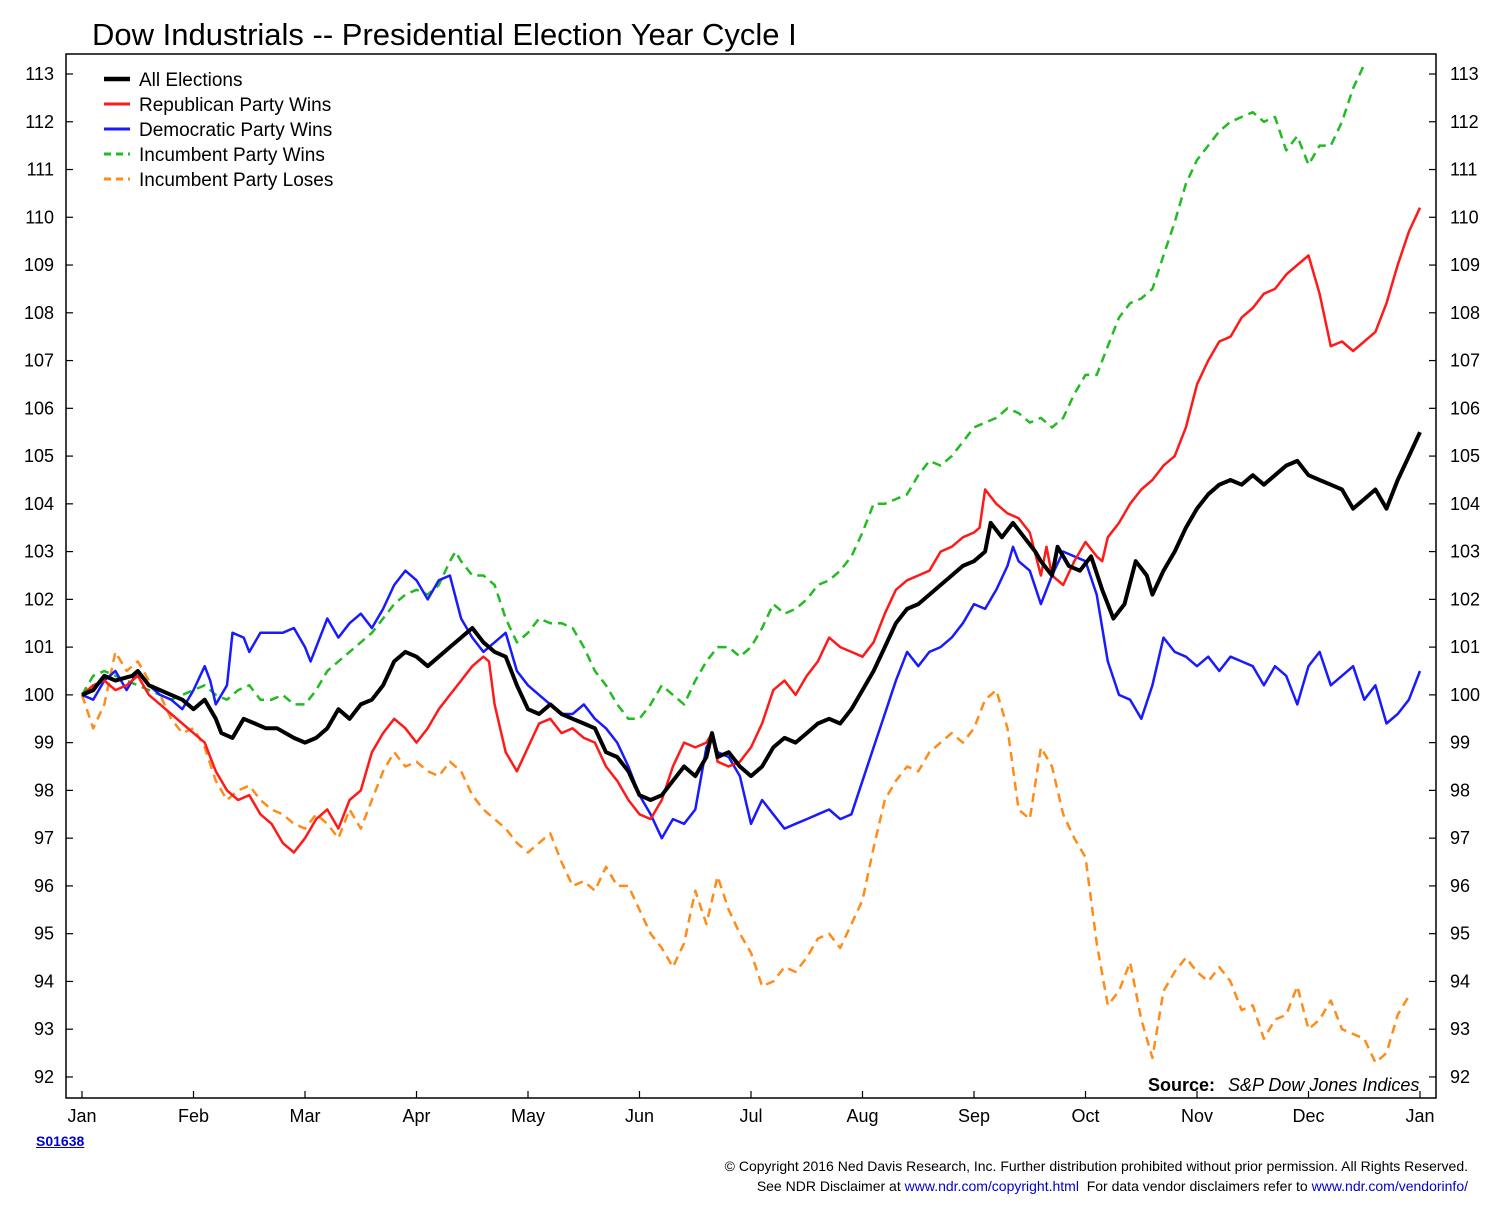 Image resolution: width=1502 pixels, height=1209 pixels. I want to click on x-tick-label: Aug, so click(862, 1116).